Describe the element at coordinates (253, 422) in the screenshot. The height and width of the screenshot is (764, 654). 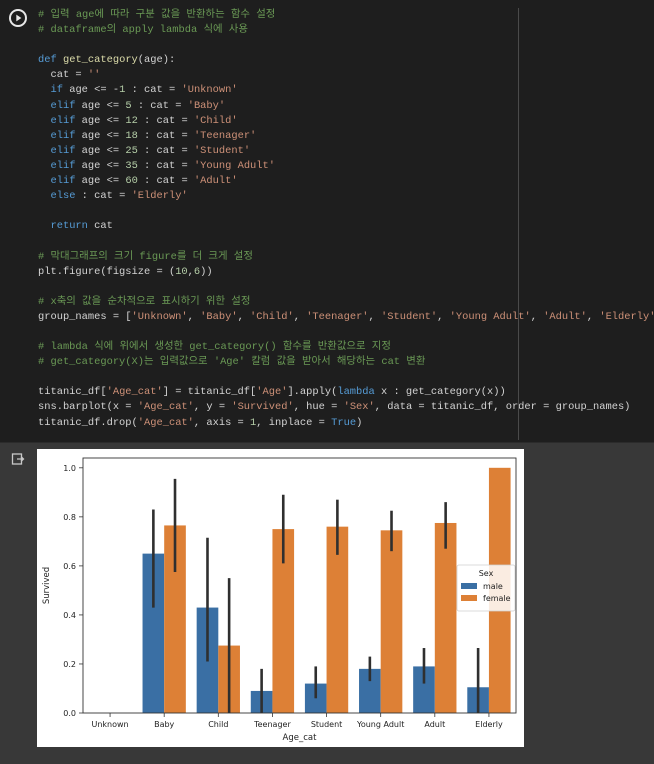
I see `code-token: 1` at that location.